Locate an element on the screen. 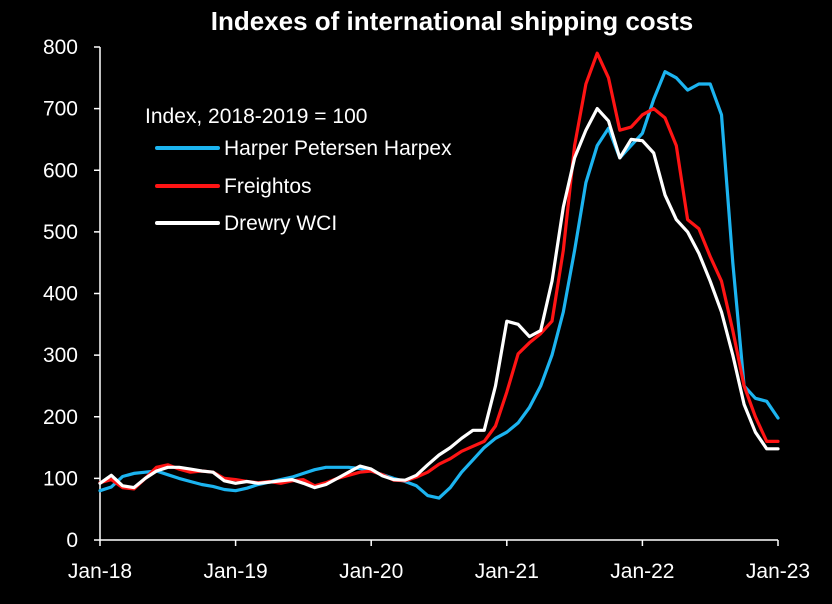 Image resolution: width=832 pixels, height=604 pixels. y-tick-label: 400 is located at coordinates (60, 294).